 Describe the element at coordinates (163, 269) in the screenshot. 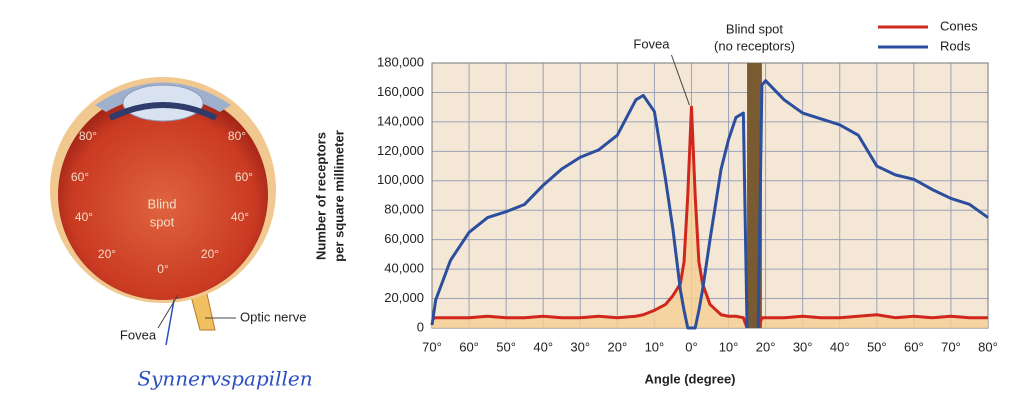

I see `eye-angle-label: 0°` at that location.